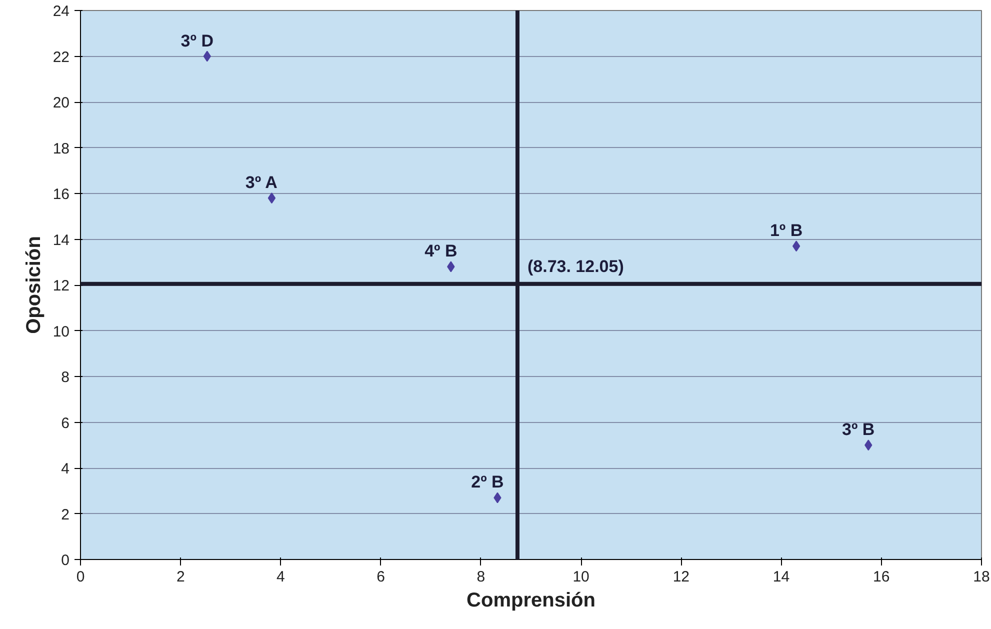 This screenshot has height=629, width=991. Describe the element at coordinates (575, 266) in the screenshot. I see `annotation: (8.73. 12.05)` at that location.